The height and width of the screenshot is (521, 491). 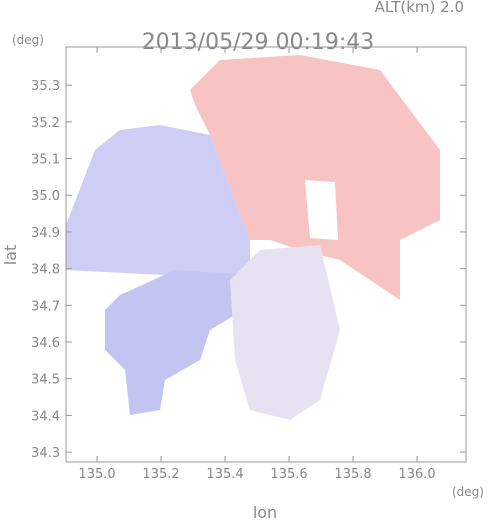 What do you see at coordinates (45, 453) in the screenshot?
I see `y-tick-label: 34.3` at bounding box center [45, 453].